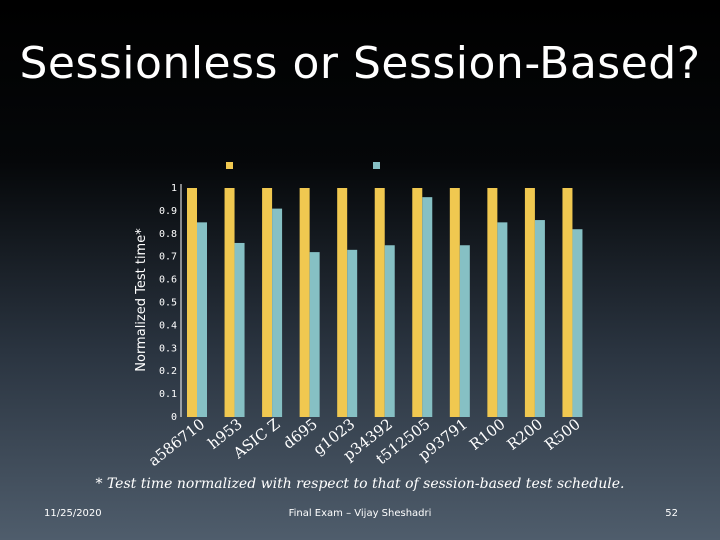  What do you see at coordinates (487, 434) in the screenshot?
I see `x-tick-label: R100` at bounding box center [487, 434].